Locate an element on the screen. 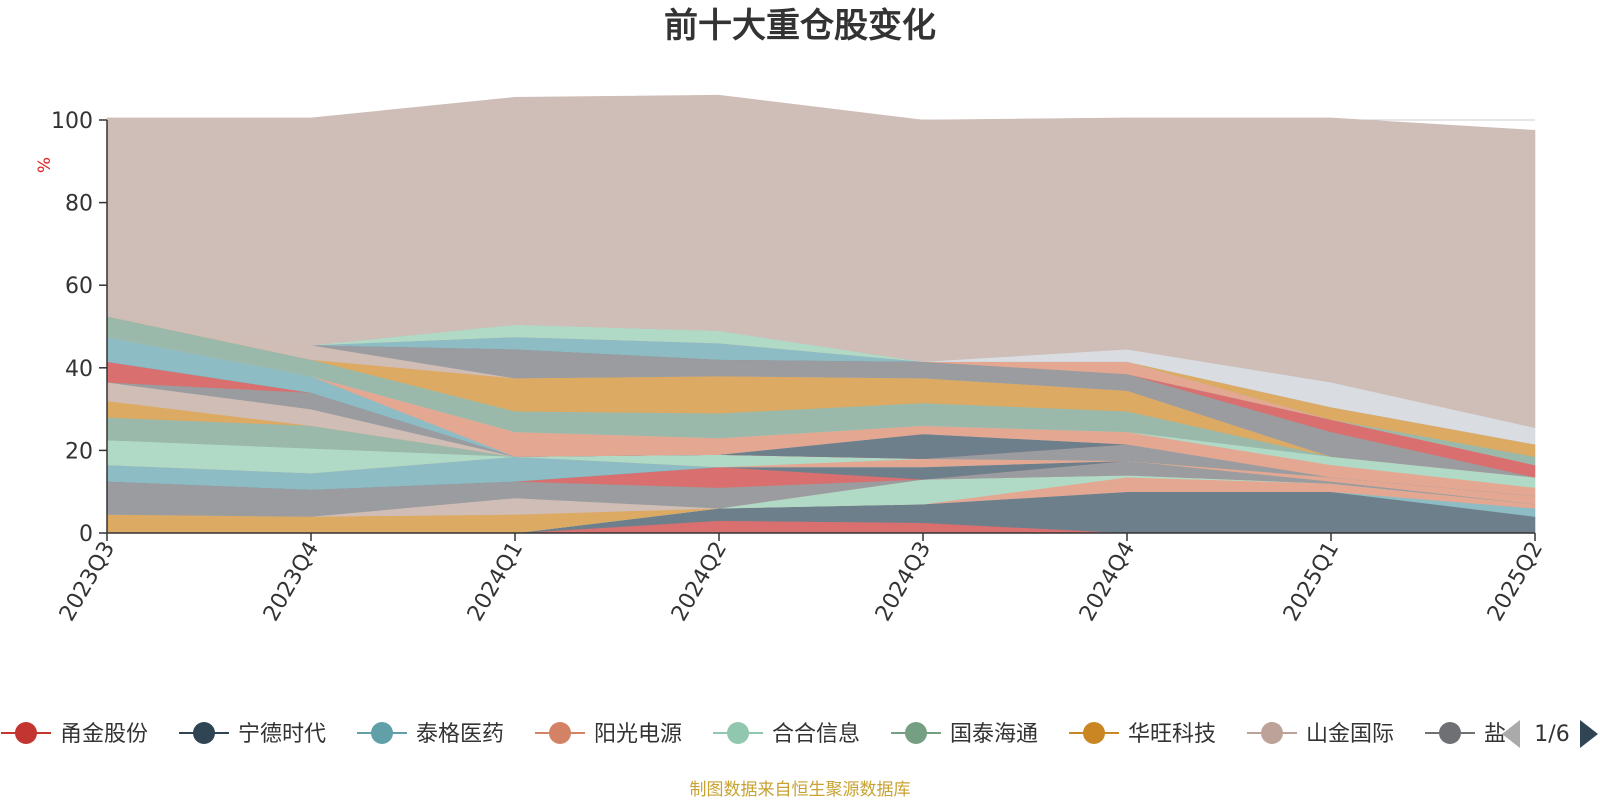 This screenshot has width=1600, height=800. legend-label: 国泰海通 is located at coordinates (994, 734).